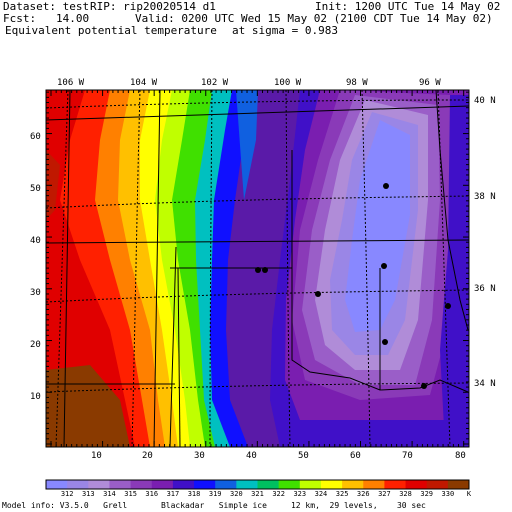 The height and width of the screenshot is (512, 512). I want to click on header-rip: RIP: rip20020514 d1, so click(153, 6).